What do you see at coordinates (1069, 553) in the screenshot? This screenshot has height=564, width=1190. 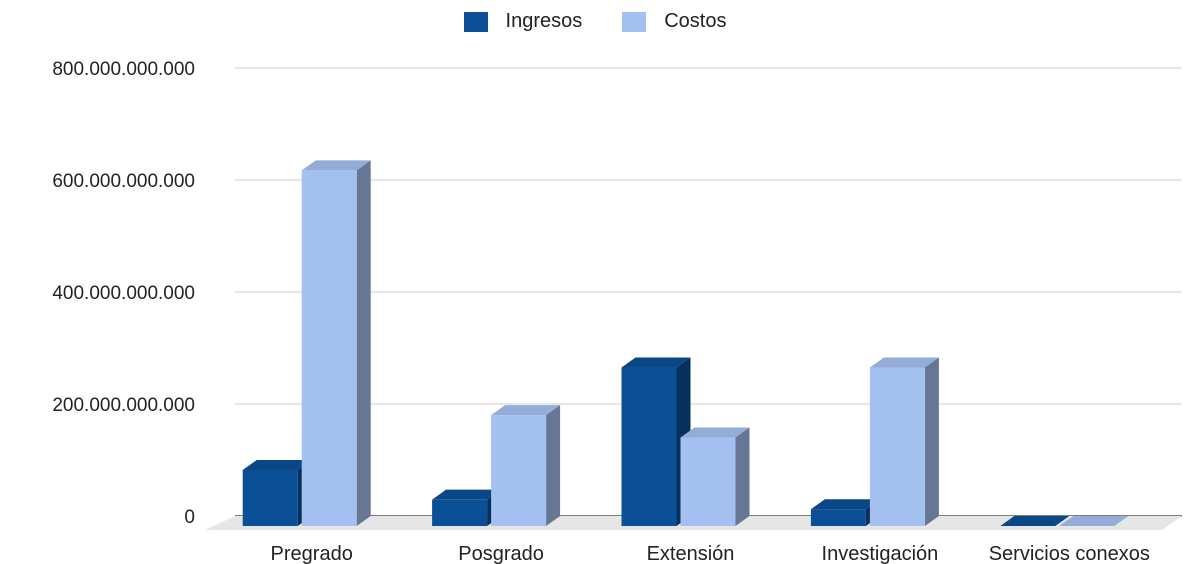 I see `x-tick-label: Servicios conexos` at bounding box center [1069, 553].